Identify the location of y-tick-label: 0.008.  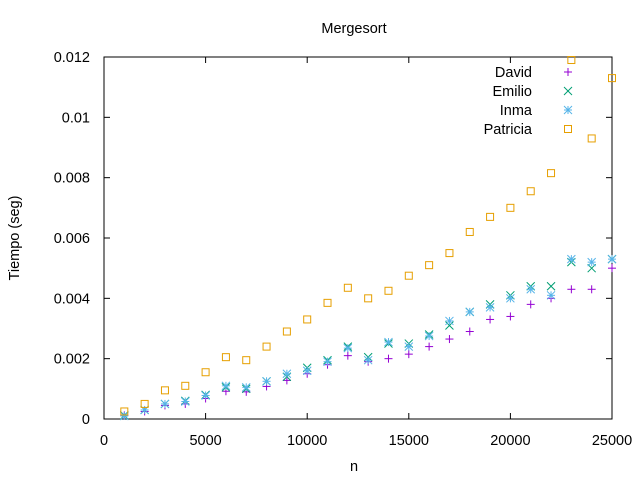
(72, 179).